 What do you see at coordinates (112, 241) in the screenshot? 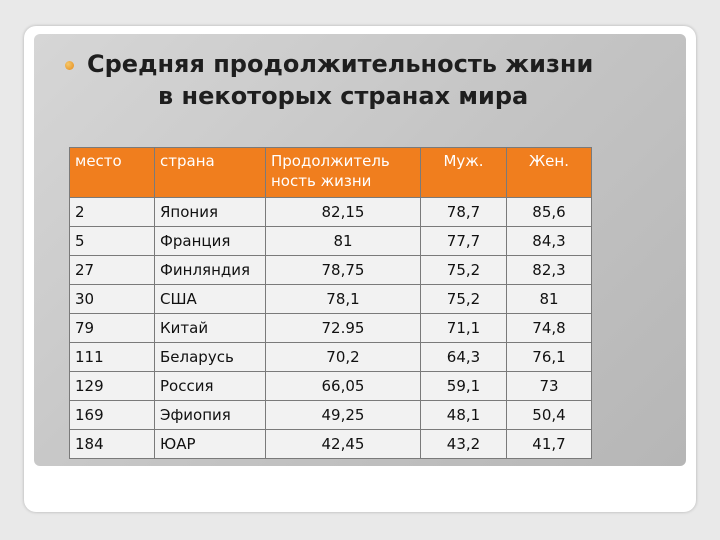
I see `cell-rank: 5` at bounding box center [112, 241].